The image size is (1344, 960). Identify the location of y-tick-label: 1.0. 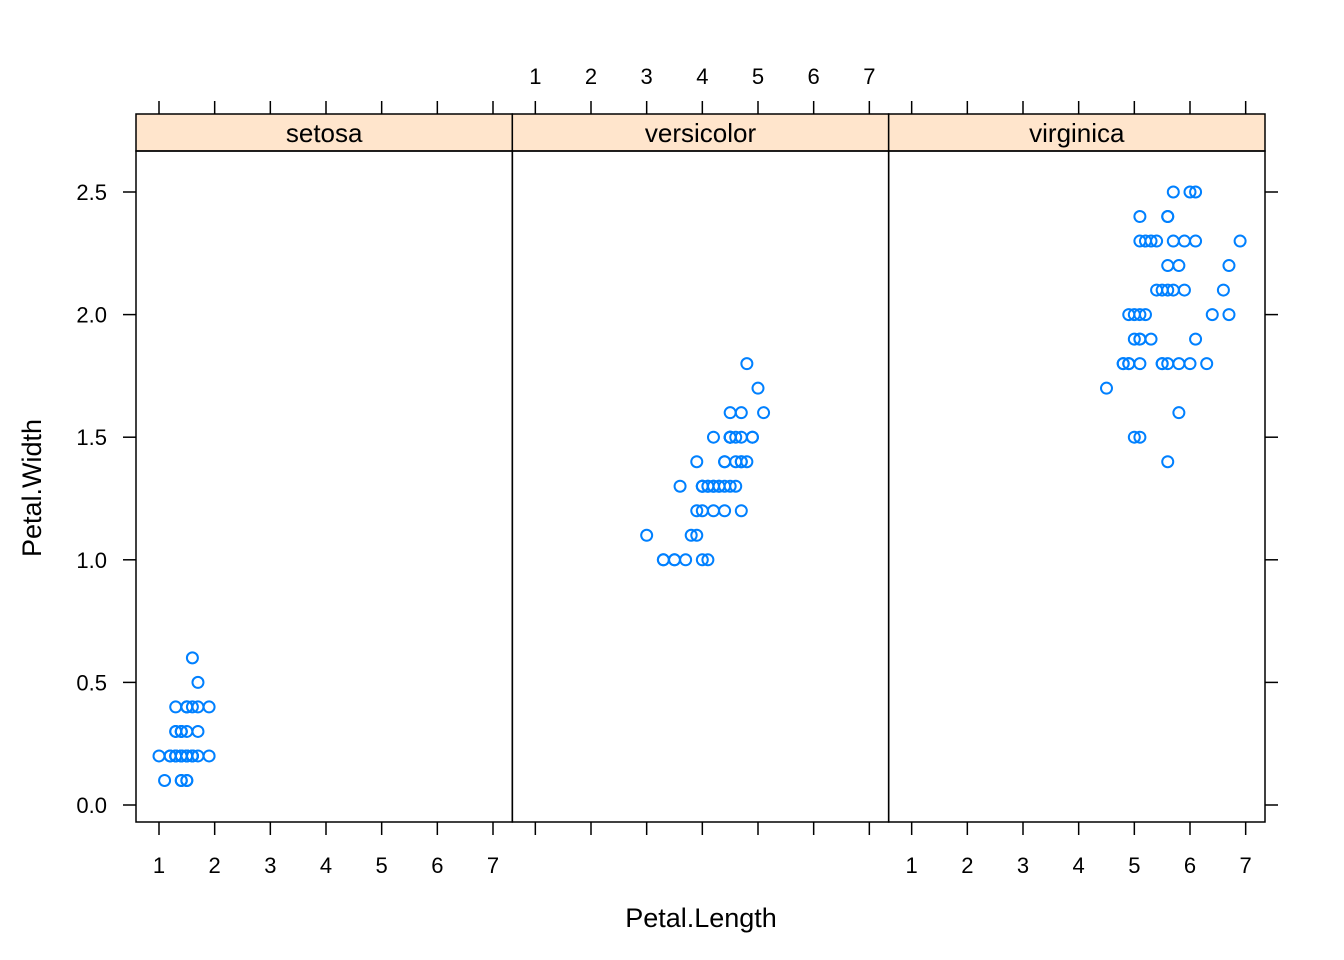
(91, 560).